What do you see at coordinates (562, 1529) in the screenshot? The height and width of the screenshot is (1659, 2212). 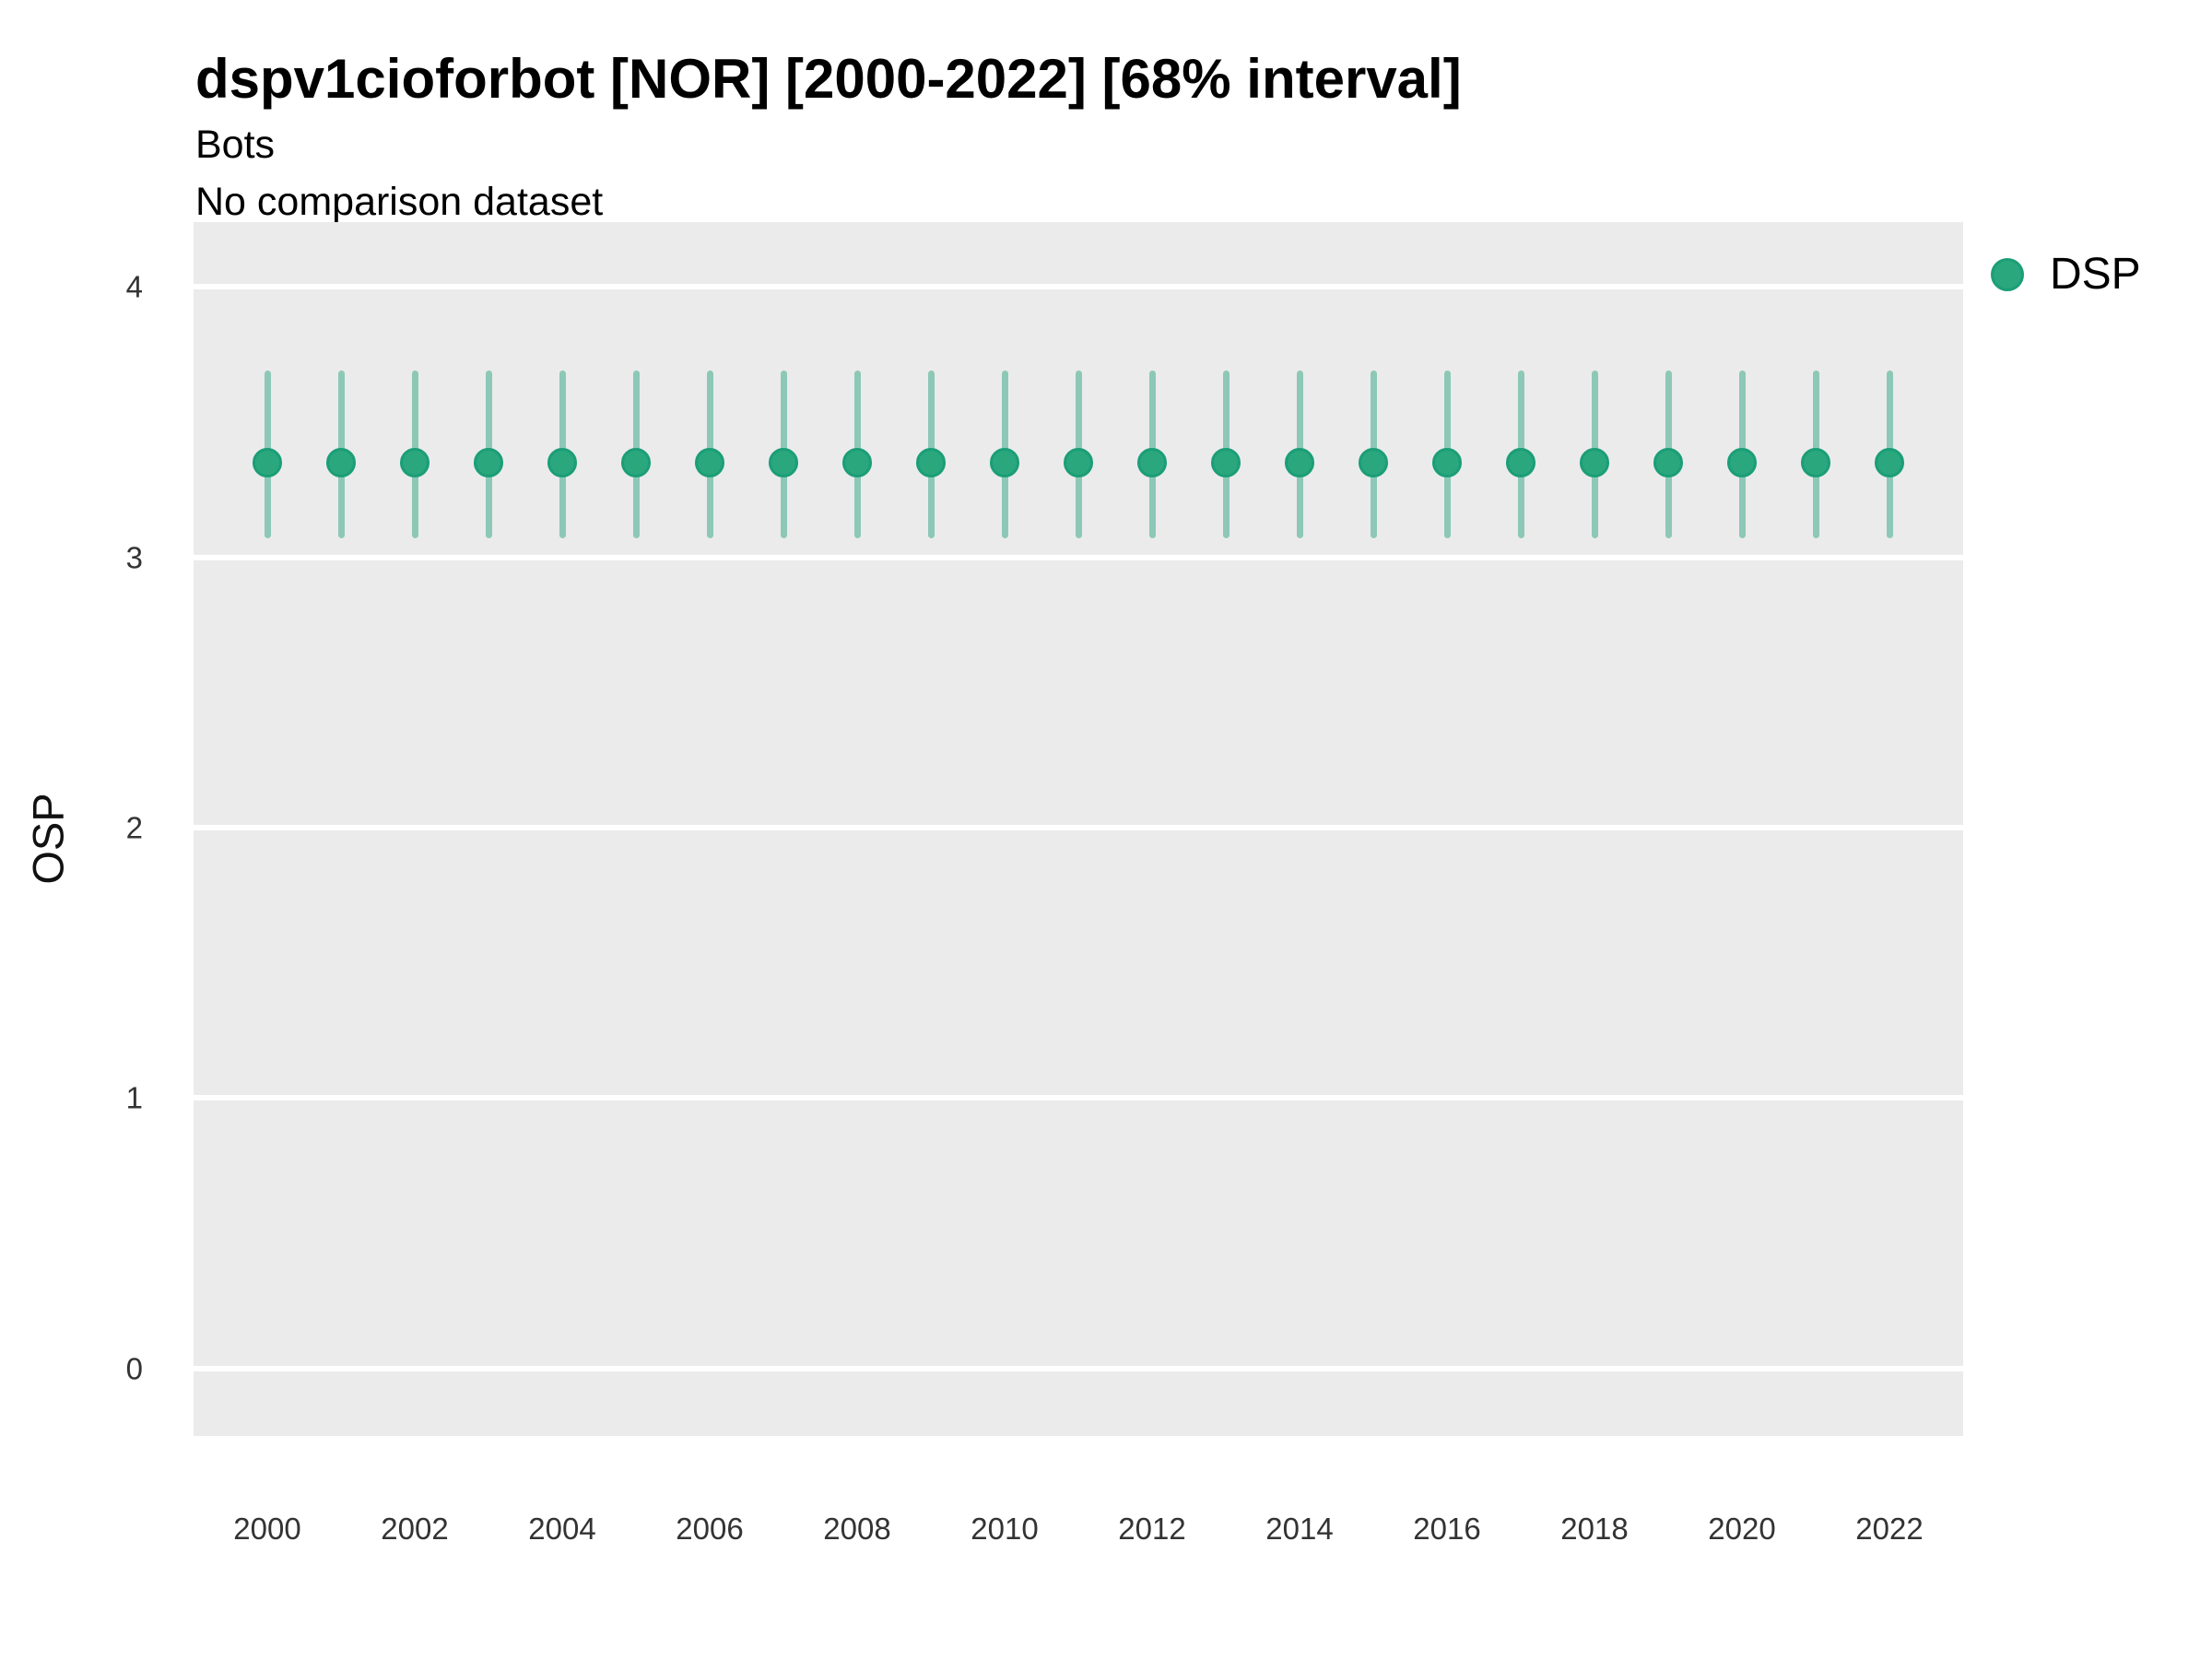 I see `x-tick-label: 2004` at bounding box center [562, 1529].